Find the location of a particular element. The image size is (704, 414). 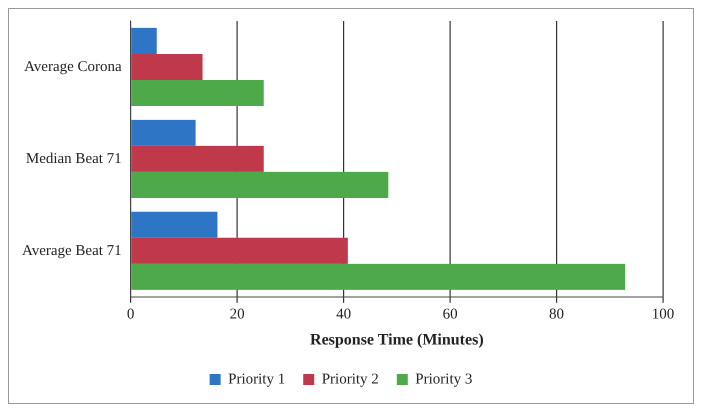

x-tick-label: 0 is located at coordinates (130, 314).